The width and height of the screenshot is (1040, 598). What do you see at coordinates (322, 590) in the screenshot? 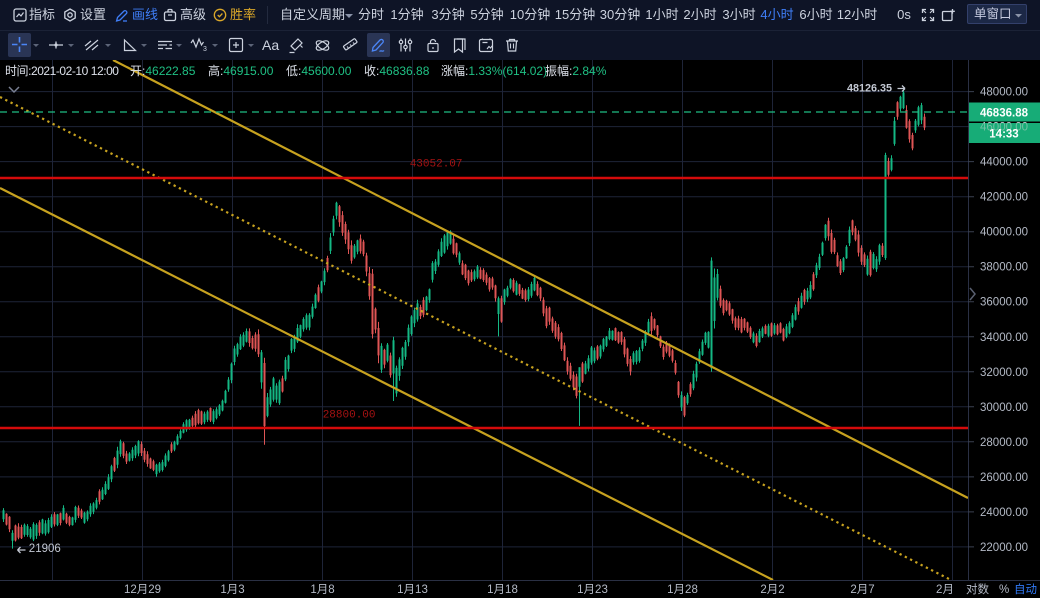
I see `svg-text: 1月8` at bounding box center [322, 590].